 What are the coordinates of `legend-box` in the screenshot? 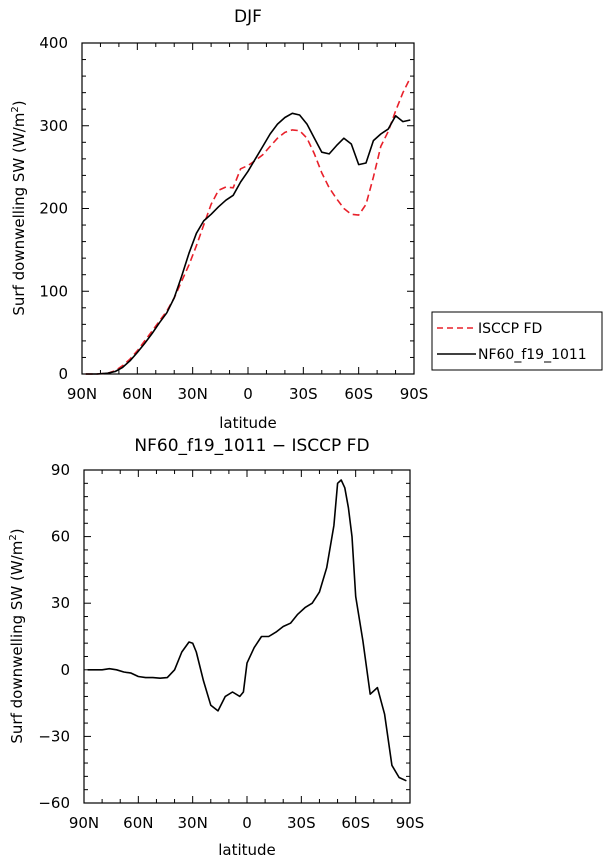 It's located at (517, 341).